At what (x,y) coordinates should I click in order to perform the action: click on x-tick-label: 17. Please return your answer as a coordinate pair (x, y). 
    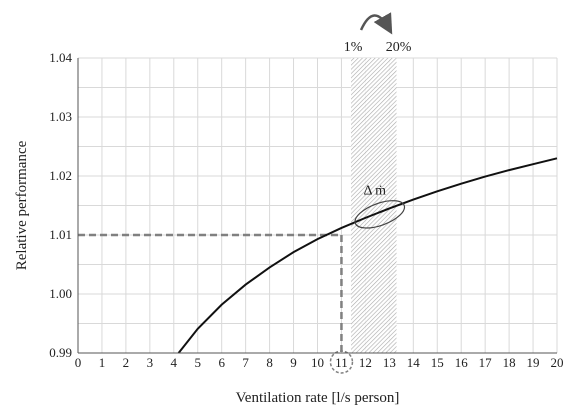
    Looking at the image, I should click on (486, 362).